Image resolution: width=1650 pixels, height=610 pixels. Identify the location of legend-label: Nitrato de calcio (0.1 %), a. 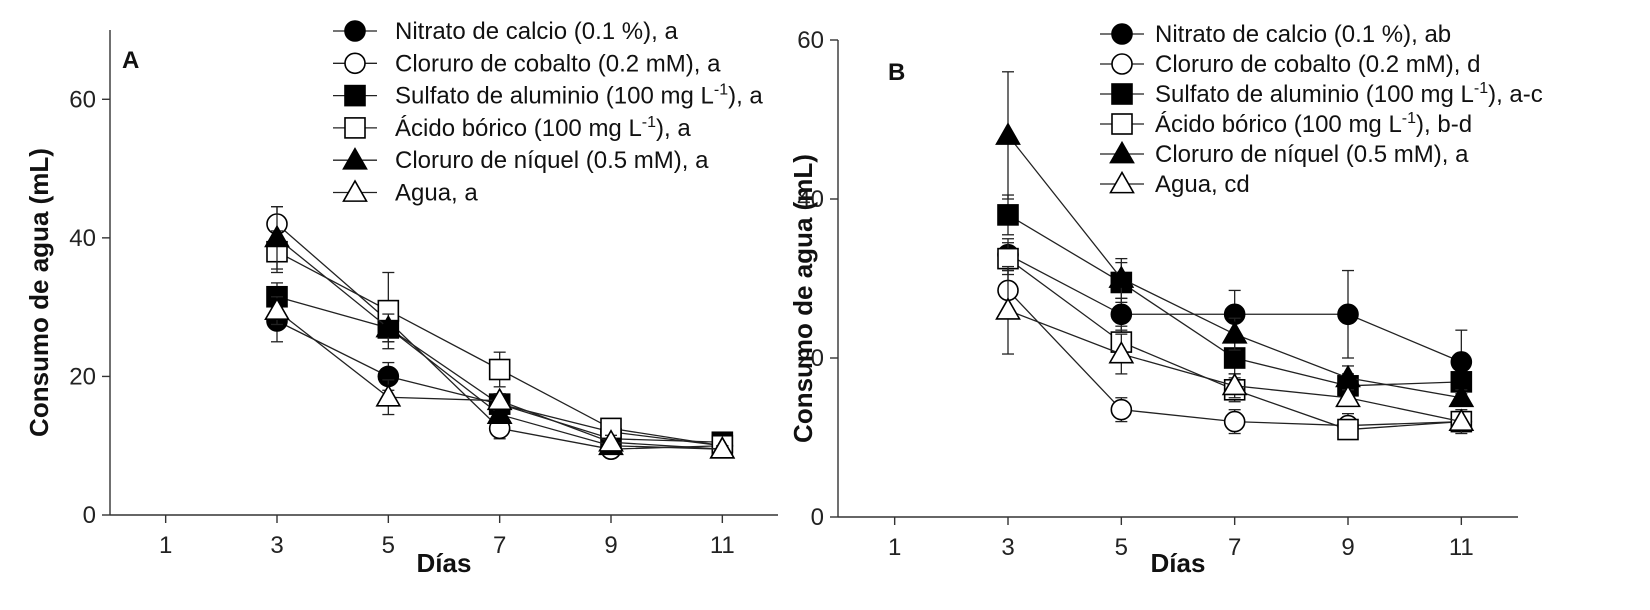
(536, 31).